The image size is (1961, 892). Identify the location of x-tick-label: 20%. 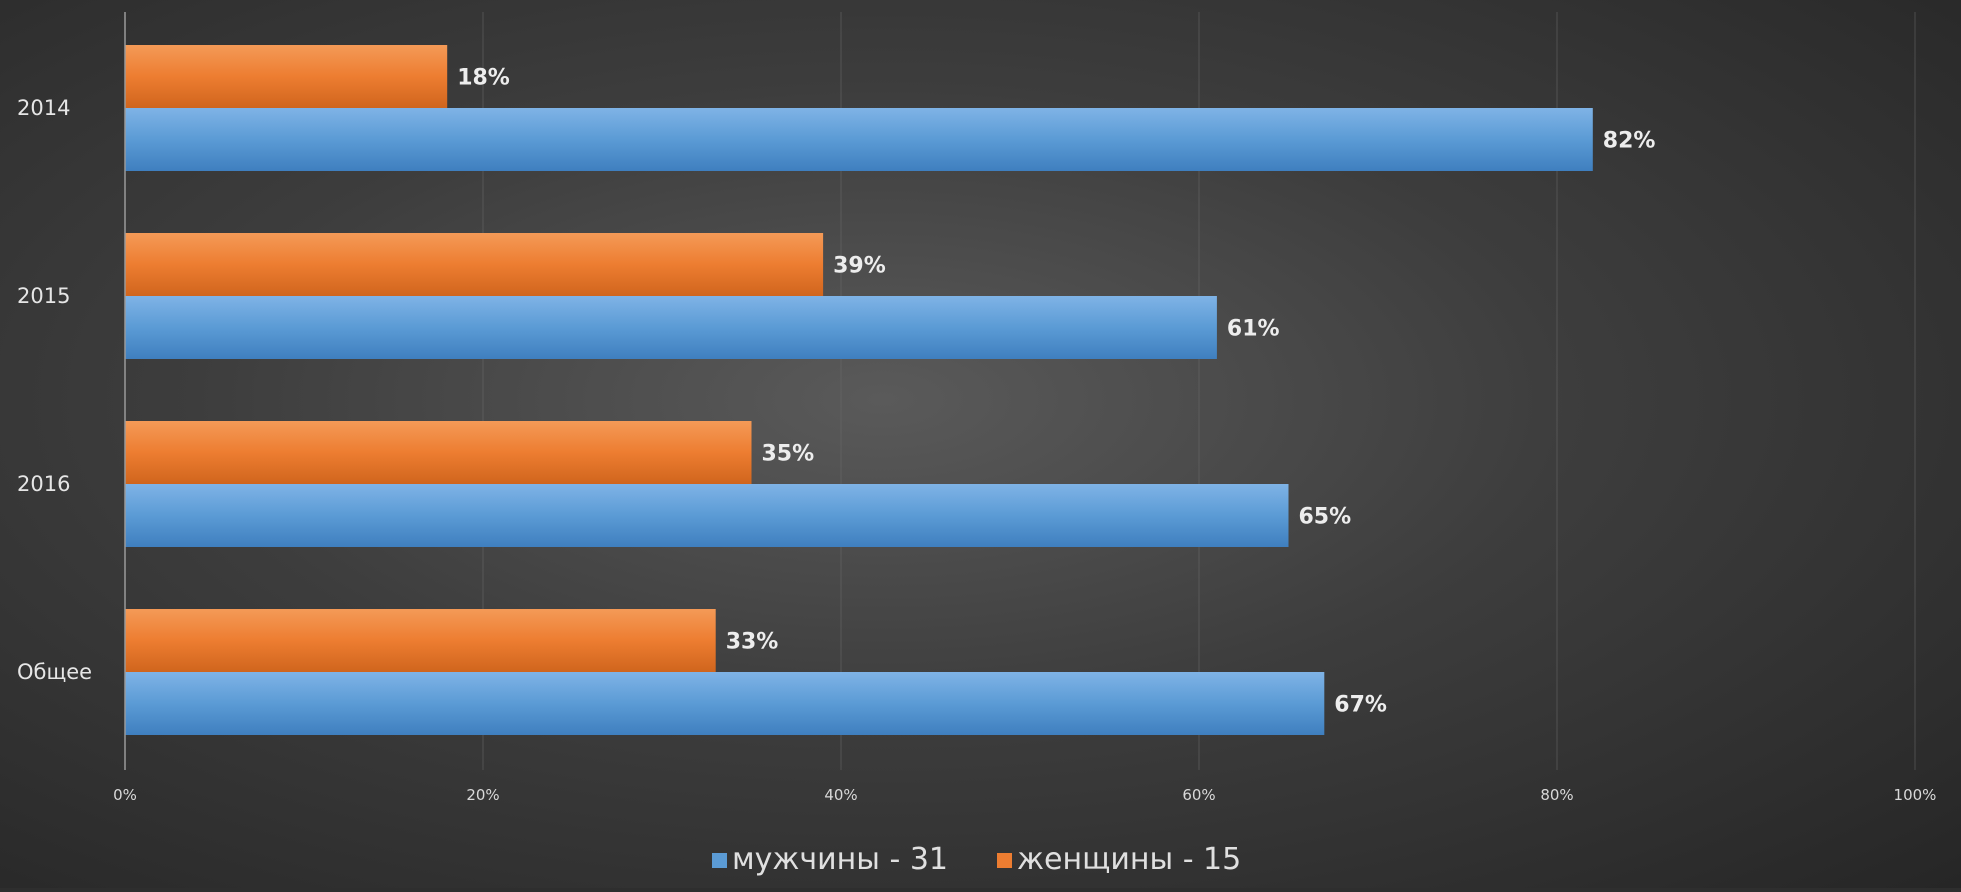
(482, 795).